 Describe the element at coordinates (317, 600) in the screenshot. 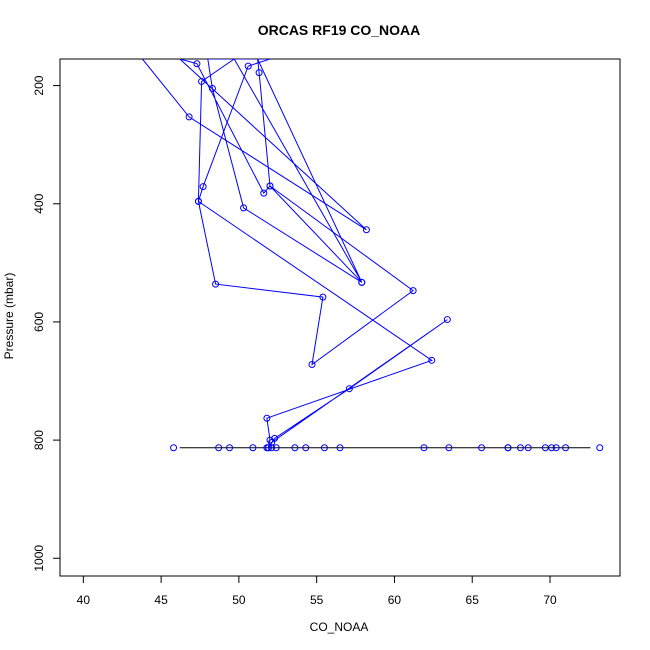

I see `x-tick-label: 55` at that location.